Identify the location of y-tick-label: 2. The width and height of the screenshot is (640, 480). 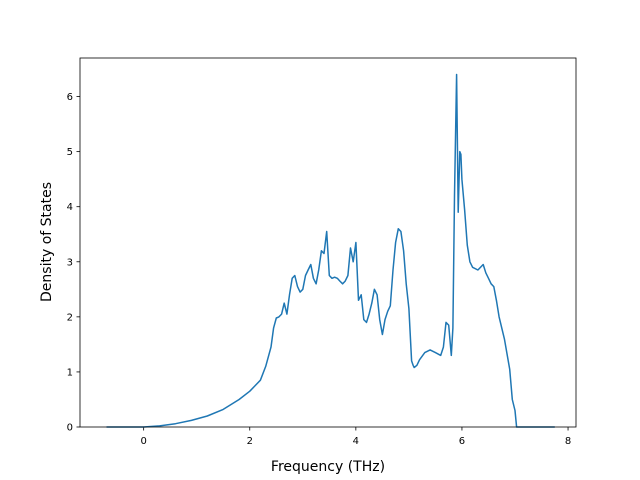
(70, 317).